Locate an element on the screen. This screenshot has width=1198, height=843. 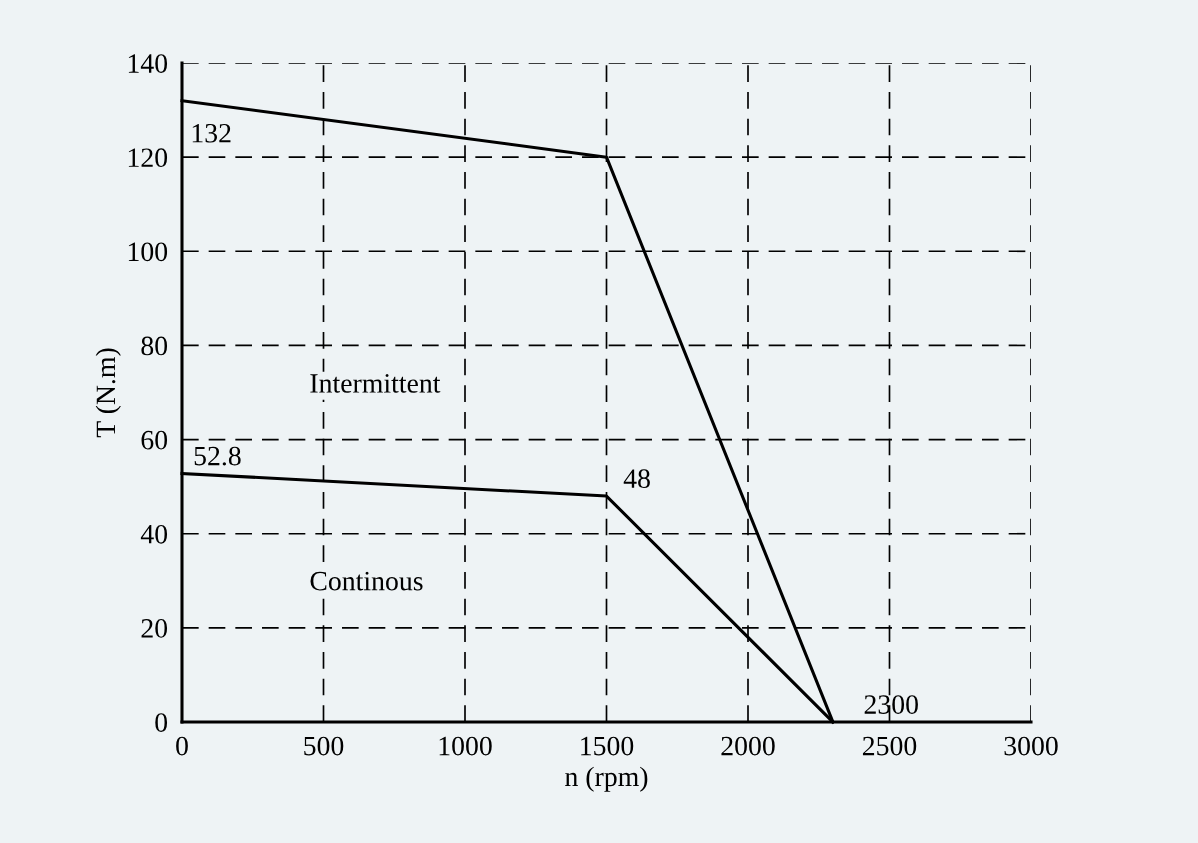
y-tick-label: 40 is located at coordinates (154, 534).